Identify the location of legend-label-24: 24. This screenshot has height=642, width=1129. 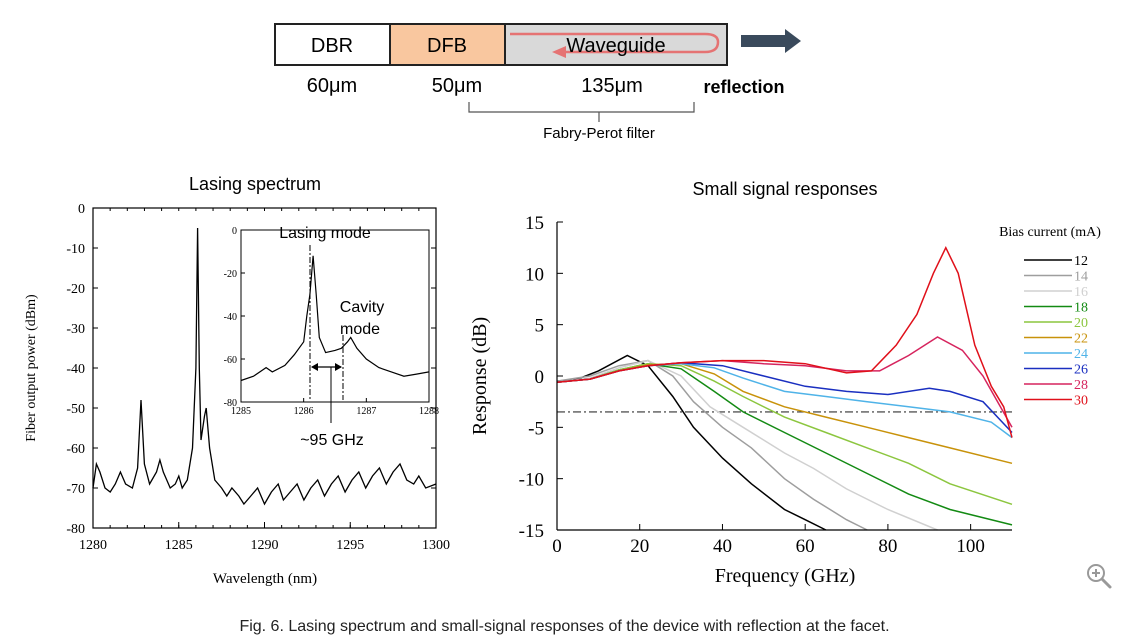
(1081, 354).